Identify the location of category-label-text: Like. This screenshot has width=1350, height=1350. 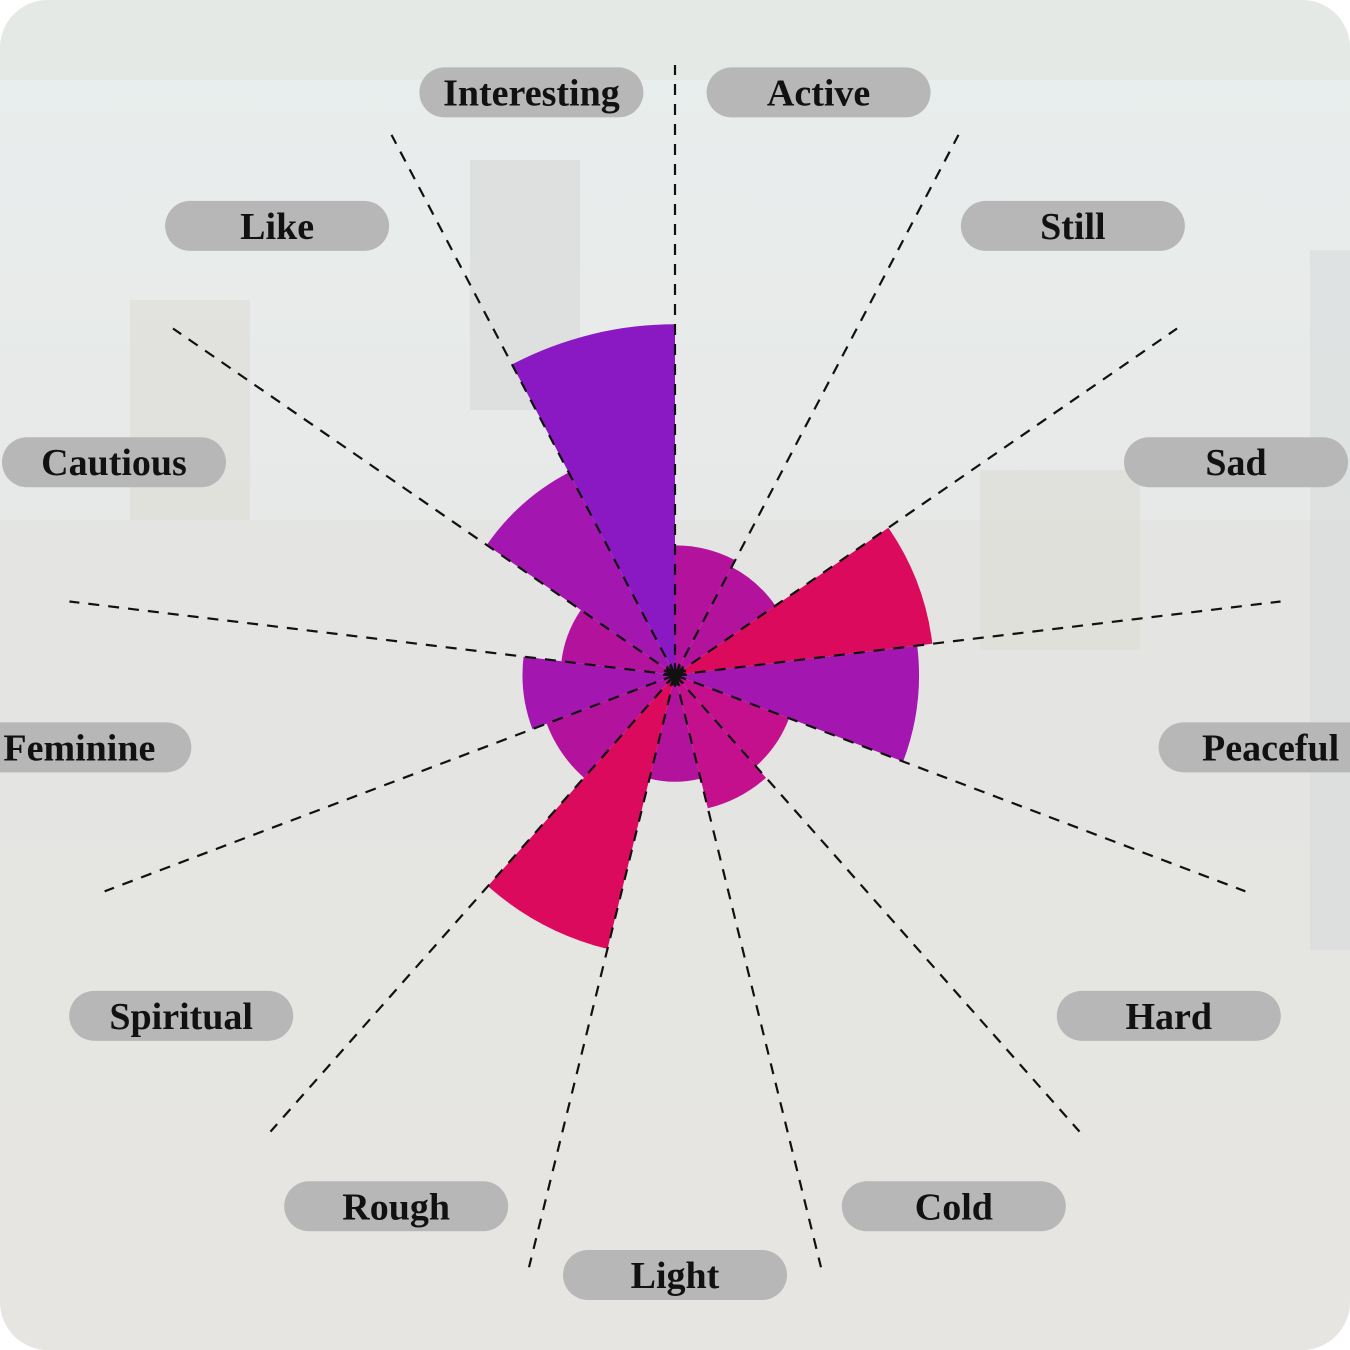
(277, 227).